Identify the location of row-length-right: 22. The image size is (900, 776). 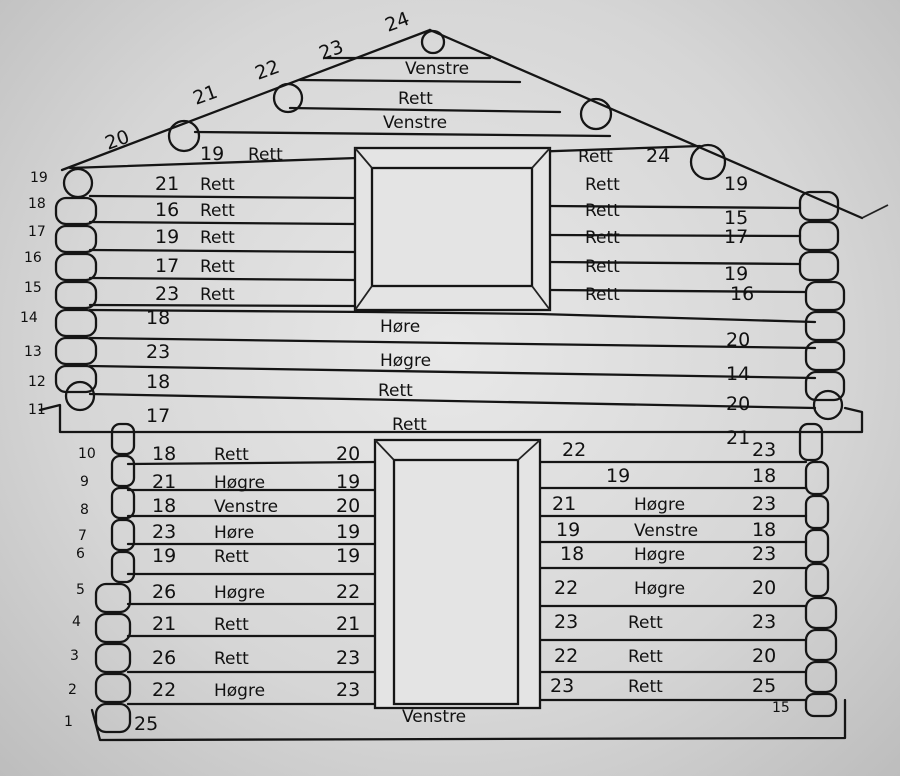
(348, 592).